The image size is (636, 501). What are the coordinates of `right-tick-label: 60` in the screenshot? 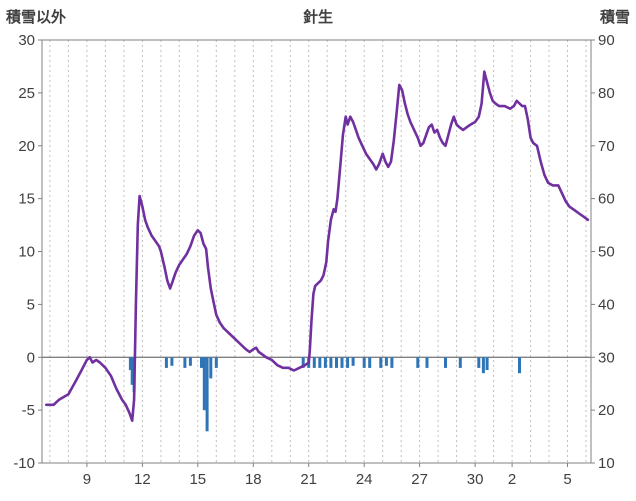 It's located at (606, 199).